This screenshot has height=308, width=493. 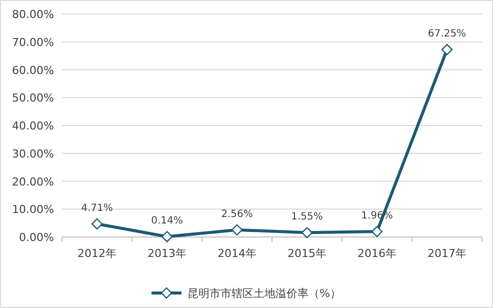 I want to click on x-tick-label: 2013年, so click(x=167, y=253).